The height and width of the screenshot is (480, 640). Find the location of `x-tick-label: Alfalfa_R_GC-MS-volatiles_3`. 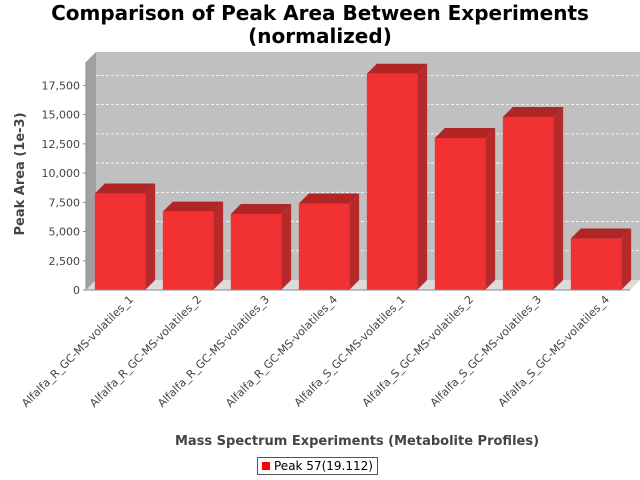

x-tick-label: Alfalfa_R_GC-MS-volatiles_3 is located at coordinates (213, 351).